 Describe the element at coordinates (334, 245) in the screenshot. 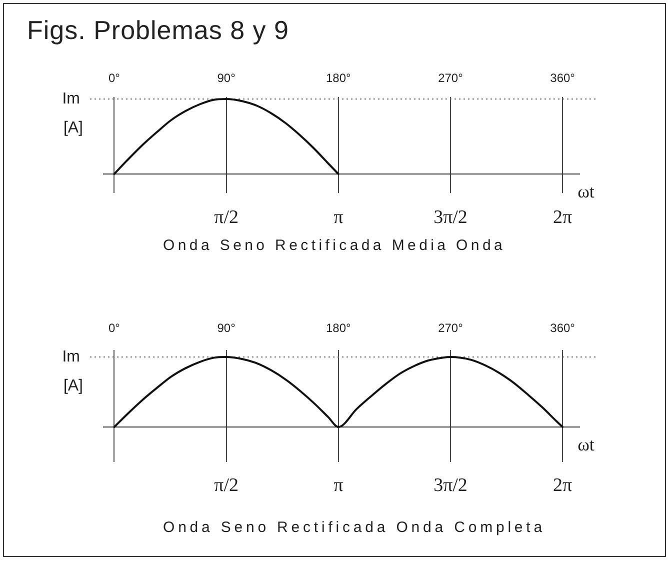

I see `text: Onda Seno Rectificada Media Onda` at that location.